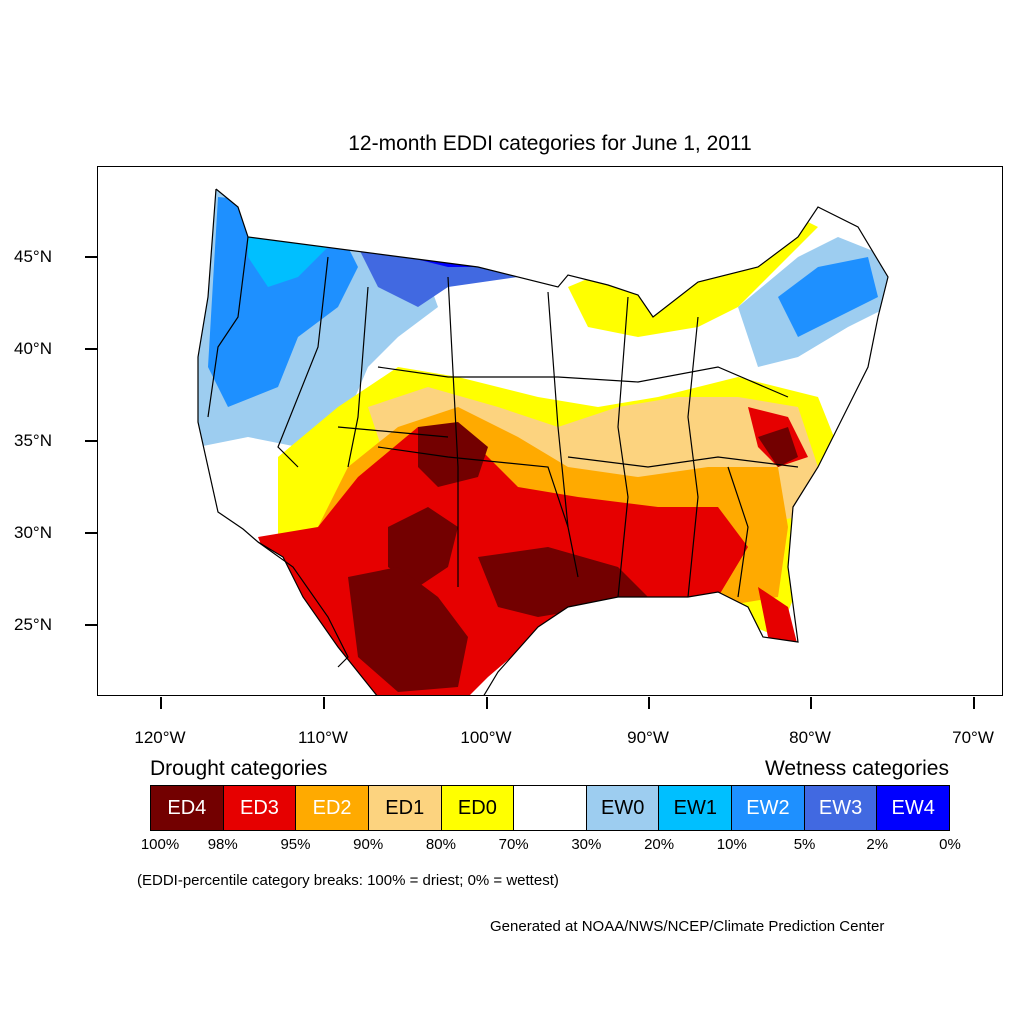 The image size is (1024, 1024). Describe the element at coordinates (856, 768) in the screenshot. I see `wetness-heading: Wetness categories` at that location.